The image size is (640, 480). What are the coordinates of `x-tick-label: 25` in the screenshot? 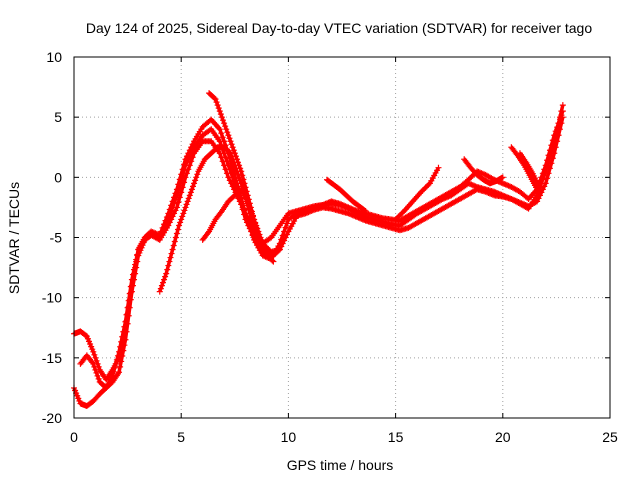 It's located at (610, 437).